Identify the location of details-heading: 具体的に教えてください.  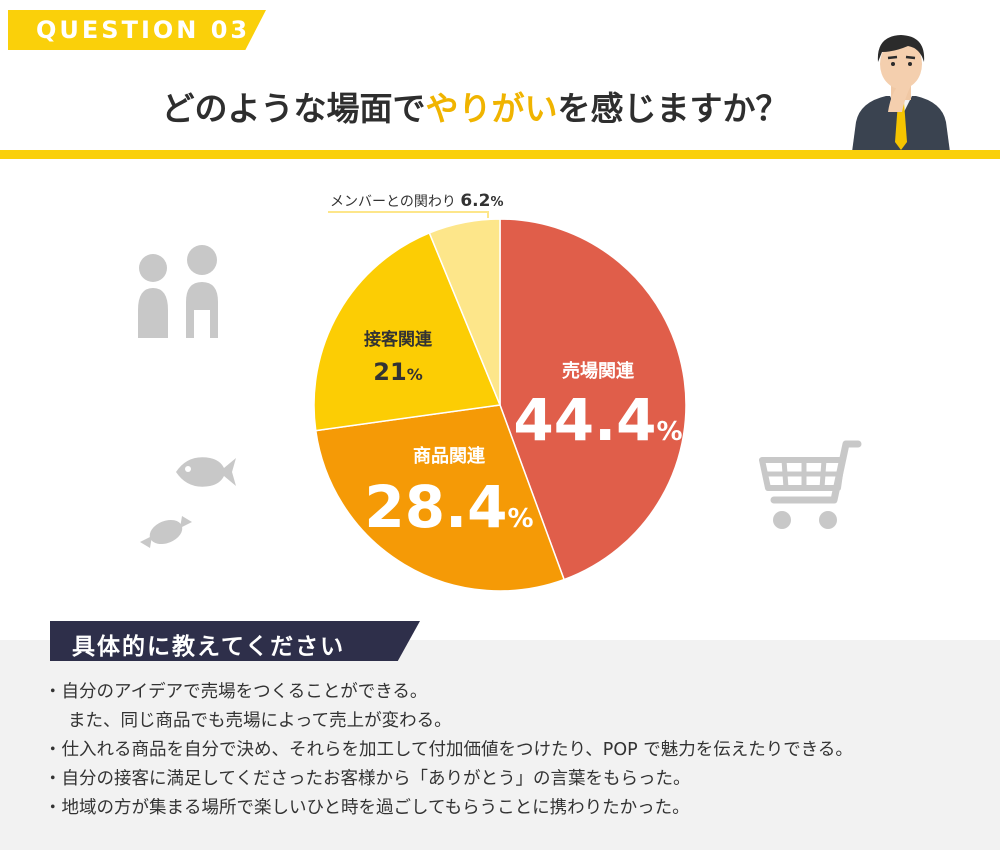
(235, 641).